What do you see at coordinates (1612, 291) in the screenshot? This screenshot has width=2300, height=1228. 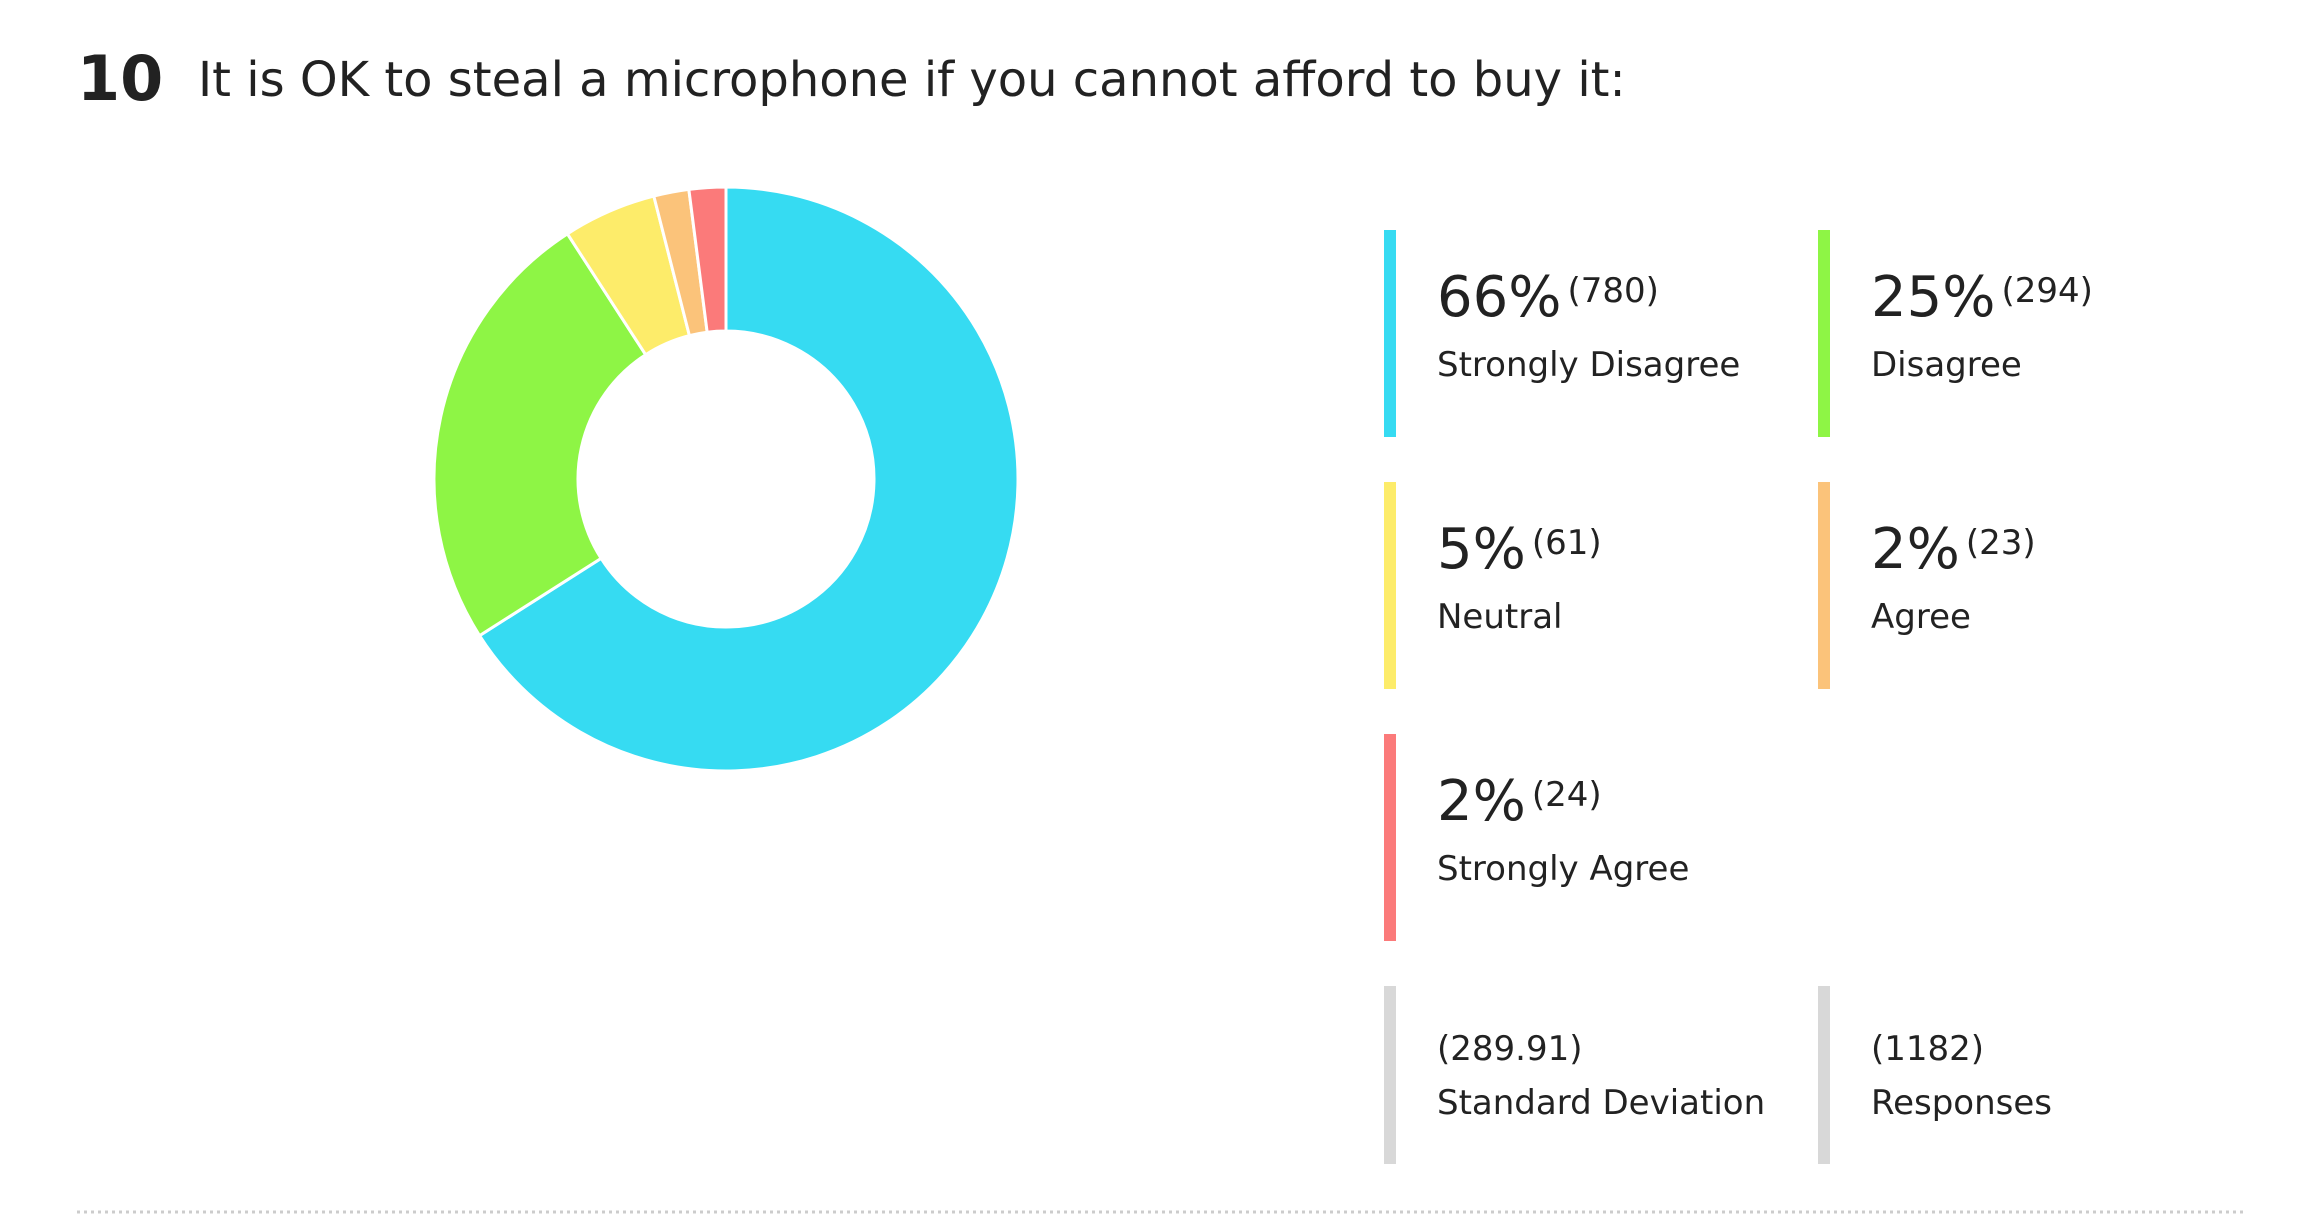 I see `value-label: (780)` at bounding box center [1612, 291].